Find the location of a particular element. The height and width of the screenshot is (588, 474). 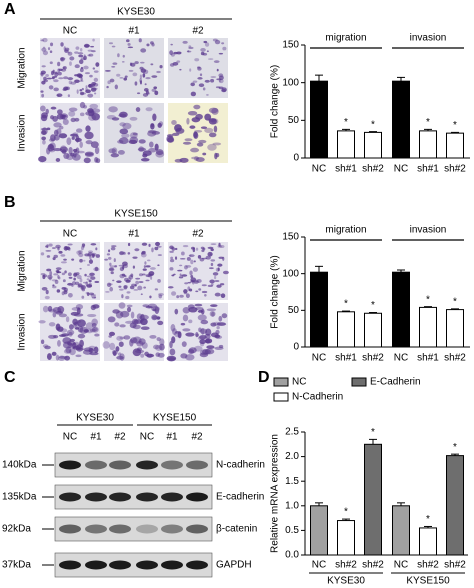

x-tick-label: NC is located at coordinates (401, 169).